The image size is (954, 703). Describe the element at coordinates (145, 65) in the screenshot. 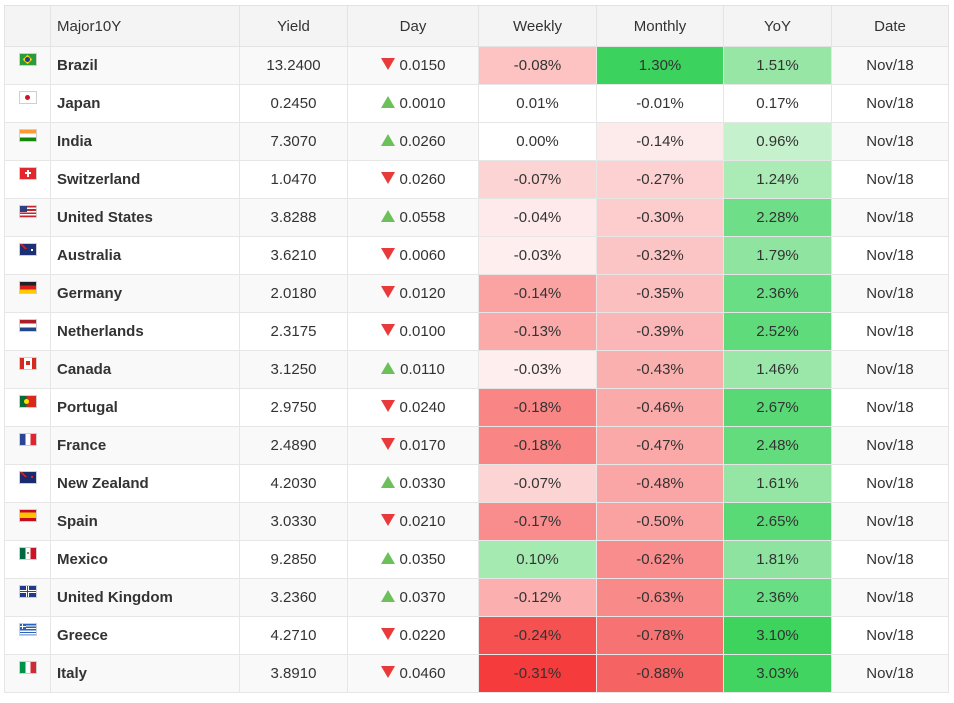

I see `country-name-link: Brazil` at that location.